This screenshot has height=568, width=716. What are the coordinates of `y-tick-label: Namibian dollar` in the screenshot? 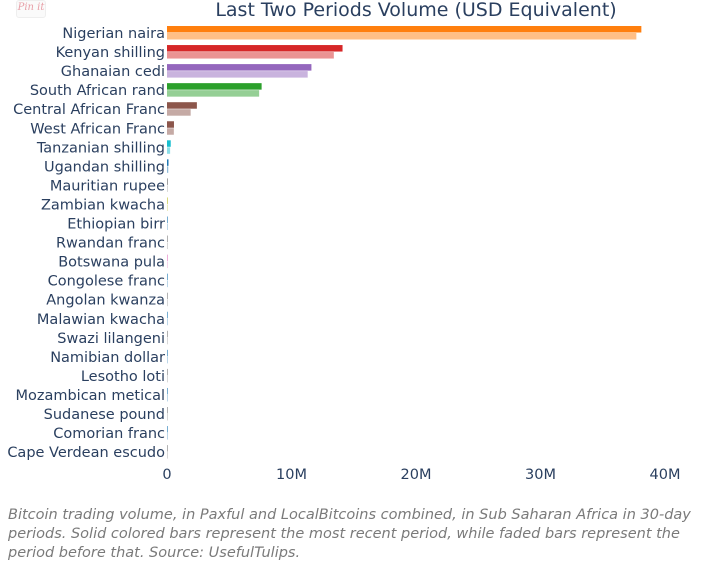 It's located at (107, 358).